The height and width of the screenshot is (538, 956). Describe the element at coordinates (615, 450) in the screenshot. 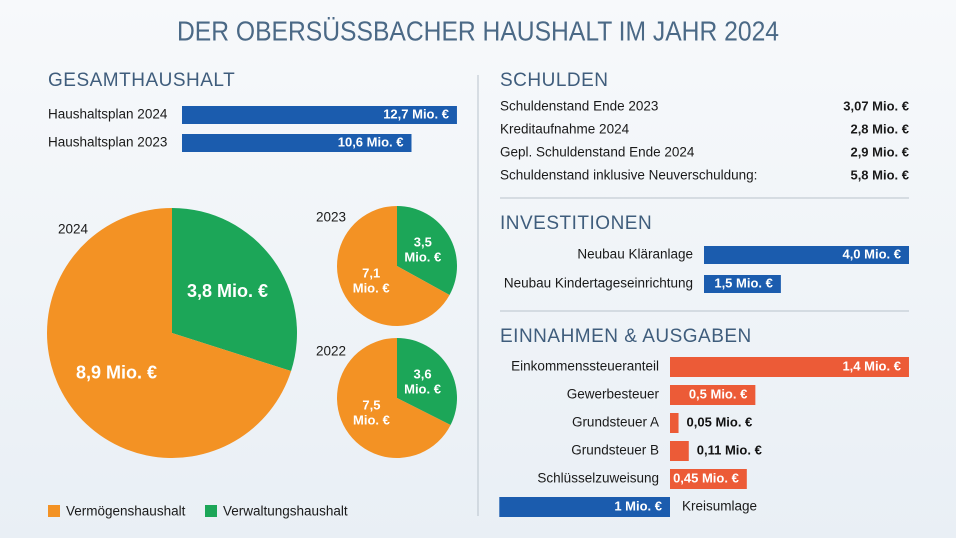

I see `category-label: Grundsteuer B` at that location.